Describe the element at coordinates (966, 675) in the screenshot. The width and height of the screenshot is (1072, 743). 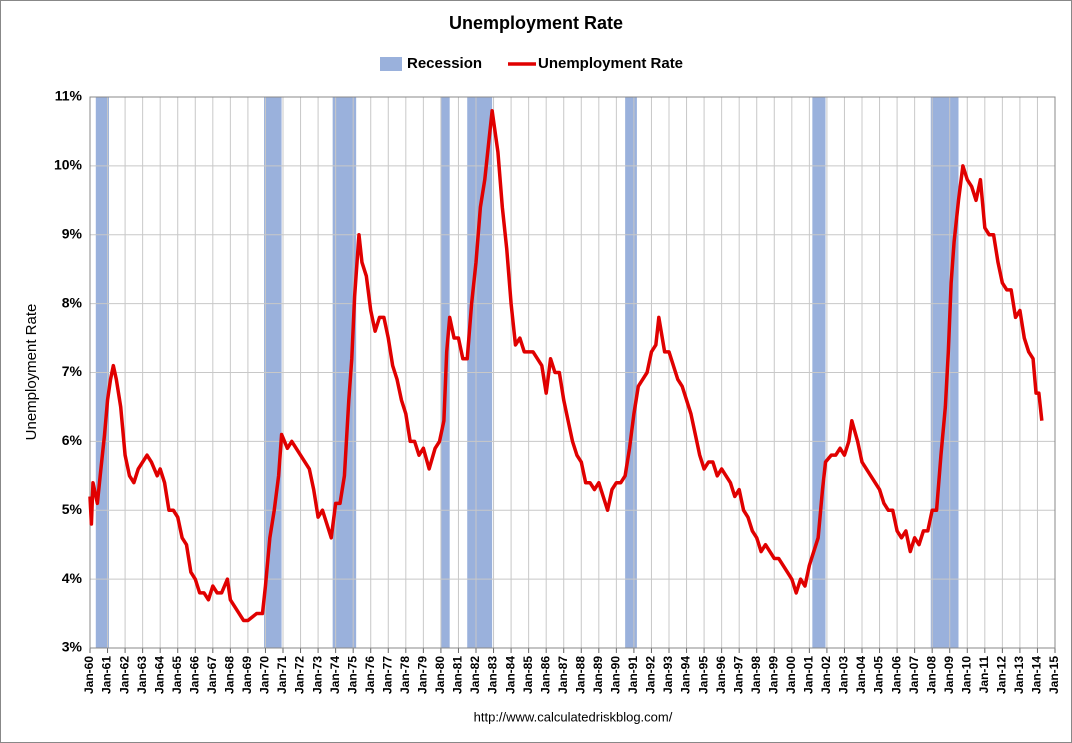
I see `x-tick-label: Jan-10` at that location.